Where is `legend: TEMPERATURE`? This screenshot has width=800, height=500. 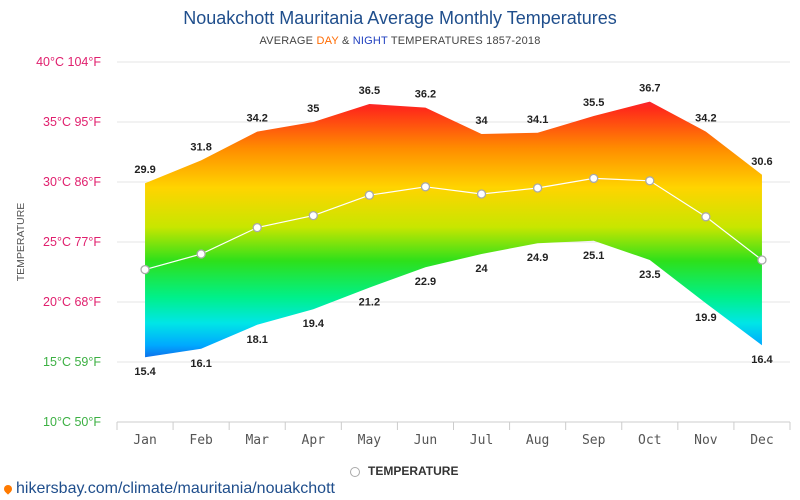
legend: TEMPERATURE is located at coordinates (404, 471).